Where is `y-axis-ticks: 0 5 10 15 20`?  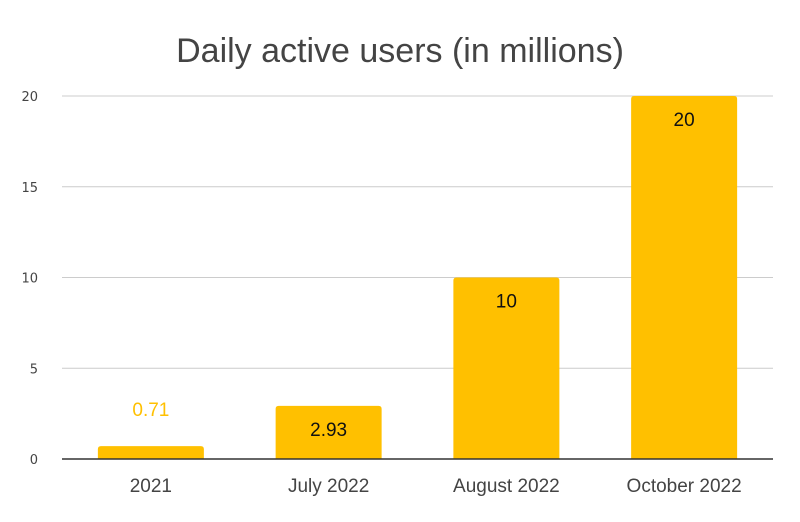 y-axis-ticks: 0 5 10 15 20 is located at coordinates (29, 279).